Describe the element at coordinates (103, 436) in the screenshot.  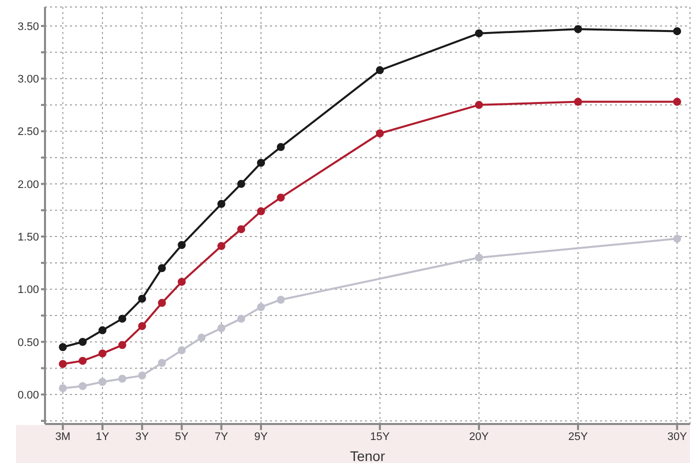
I see `x-tick-label: 1Y` at that location.